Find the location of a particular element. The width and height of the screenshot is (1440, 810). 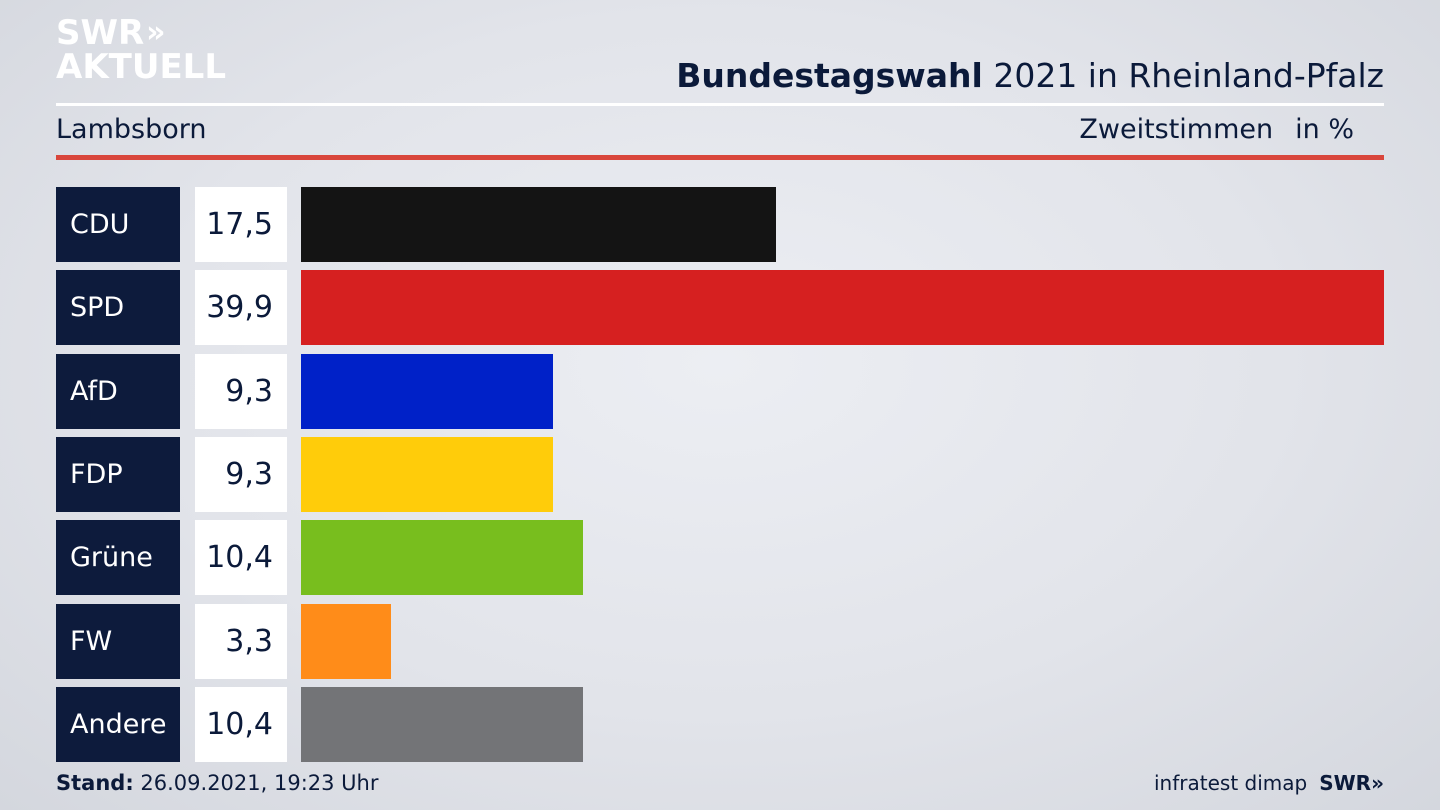

swr-aktuell-logo: SWR » AKTUELL is located at coordinates (141, 50).